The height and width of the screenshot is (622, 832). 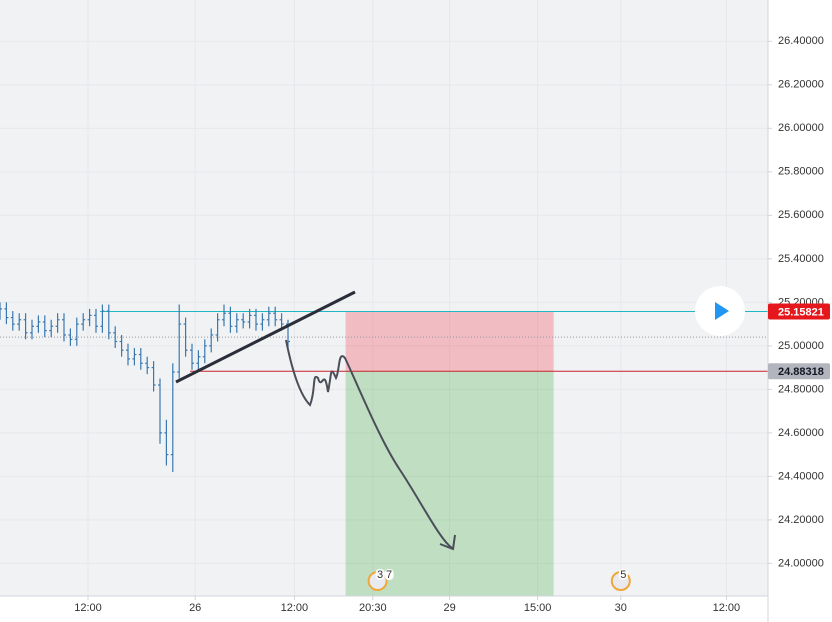 I want to click on x-tick-label: 30, so click(x=621, y=608).